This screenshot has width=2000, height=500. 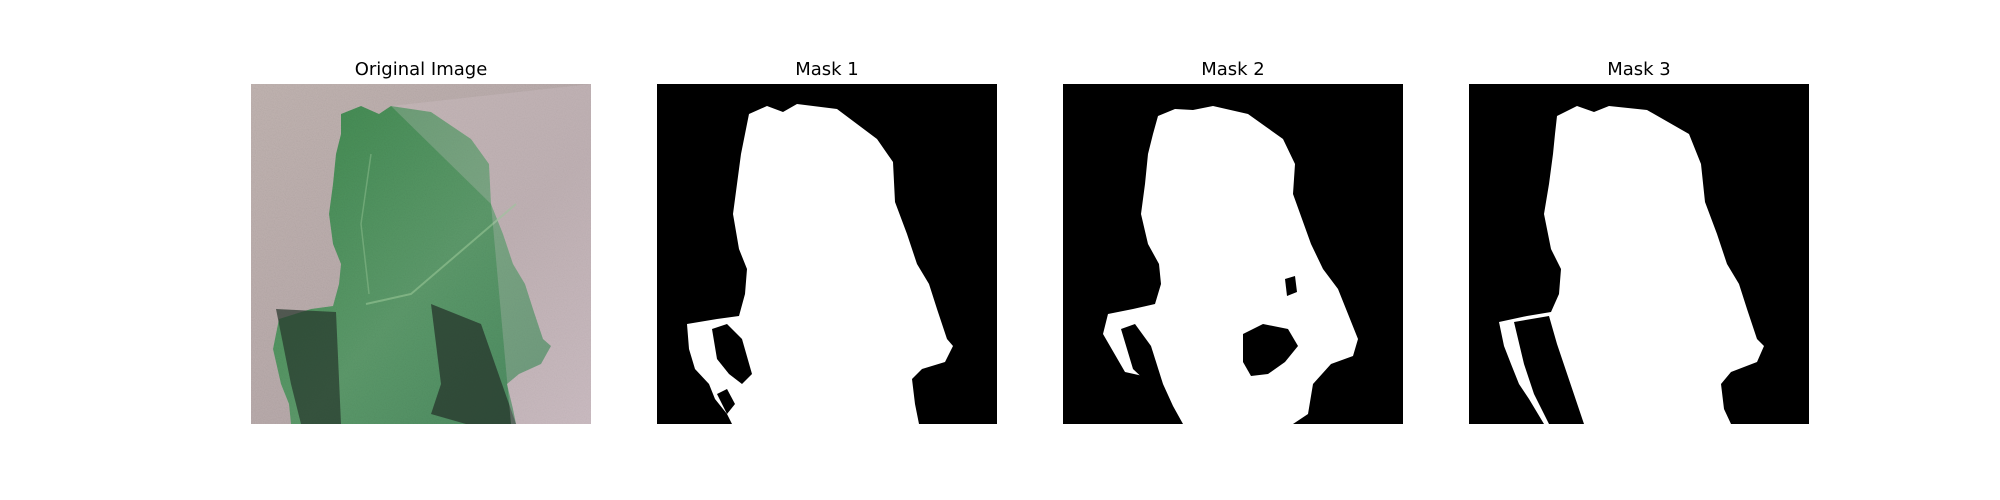 What do you see at coordinates (1233, 69) in the screenshot?
I see `panel-title: Mask 2` at bounding box center [1233, 69].